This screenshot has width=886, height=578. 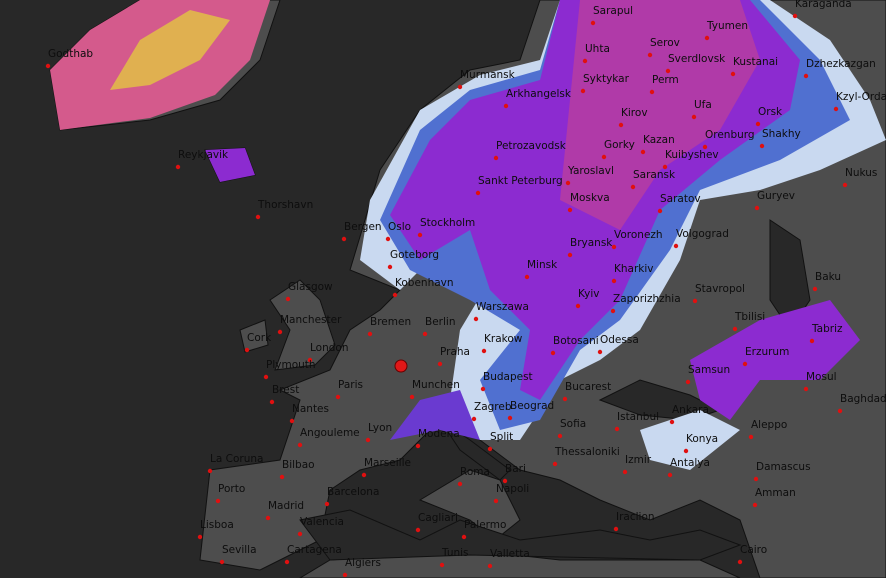 I want to click on city-label: Baku, so click(x=828, y=277).